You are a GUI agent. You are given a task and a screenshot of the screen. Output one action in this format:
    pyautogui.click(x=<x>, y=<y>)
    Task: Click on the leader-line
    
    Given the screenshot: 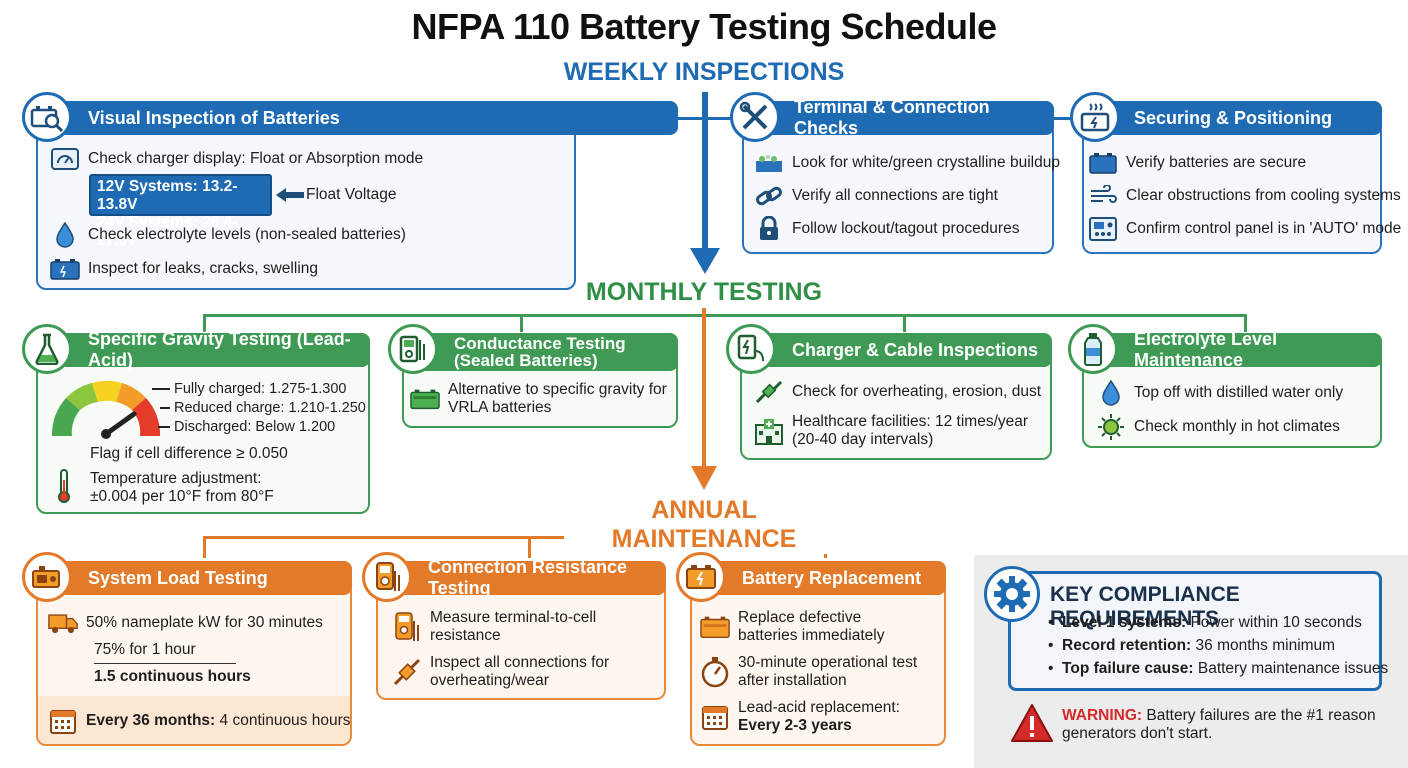 What is the action you would take?
    pyautogui.click(x=161, y=389)
    